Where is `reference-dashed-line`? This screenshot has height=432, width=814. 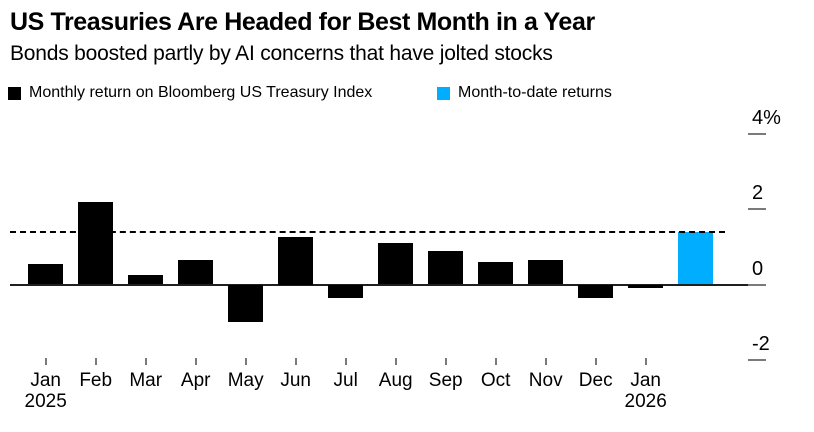 reference-dashed-line is located at coordinates (367, 231).